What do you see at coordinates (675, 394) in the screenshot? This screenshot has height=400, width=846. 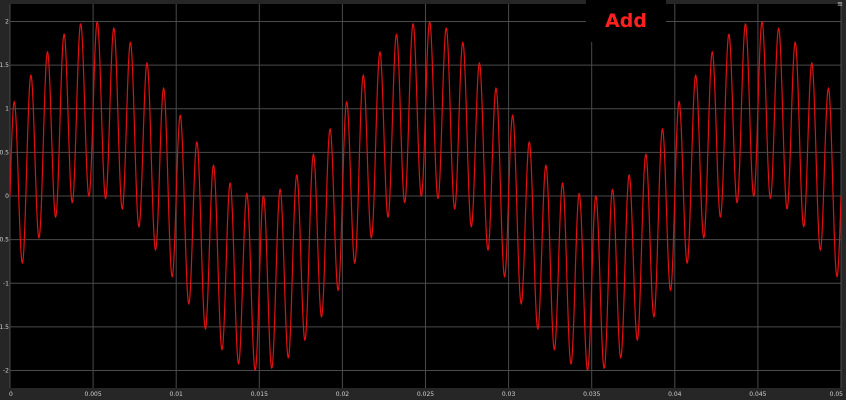 I see `x-tick-label: 0.04` at bounding box center [675, 394].